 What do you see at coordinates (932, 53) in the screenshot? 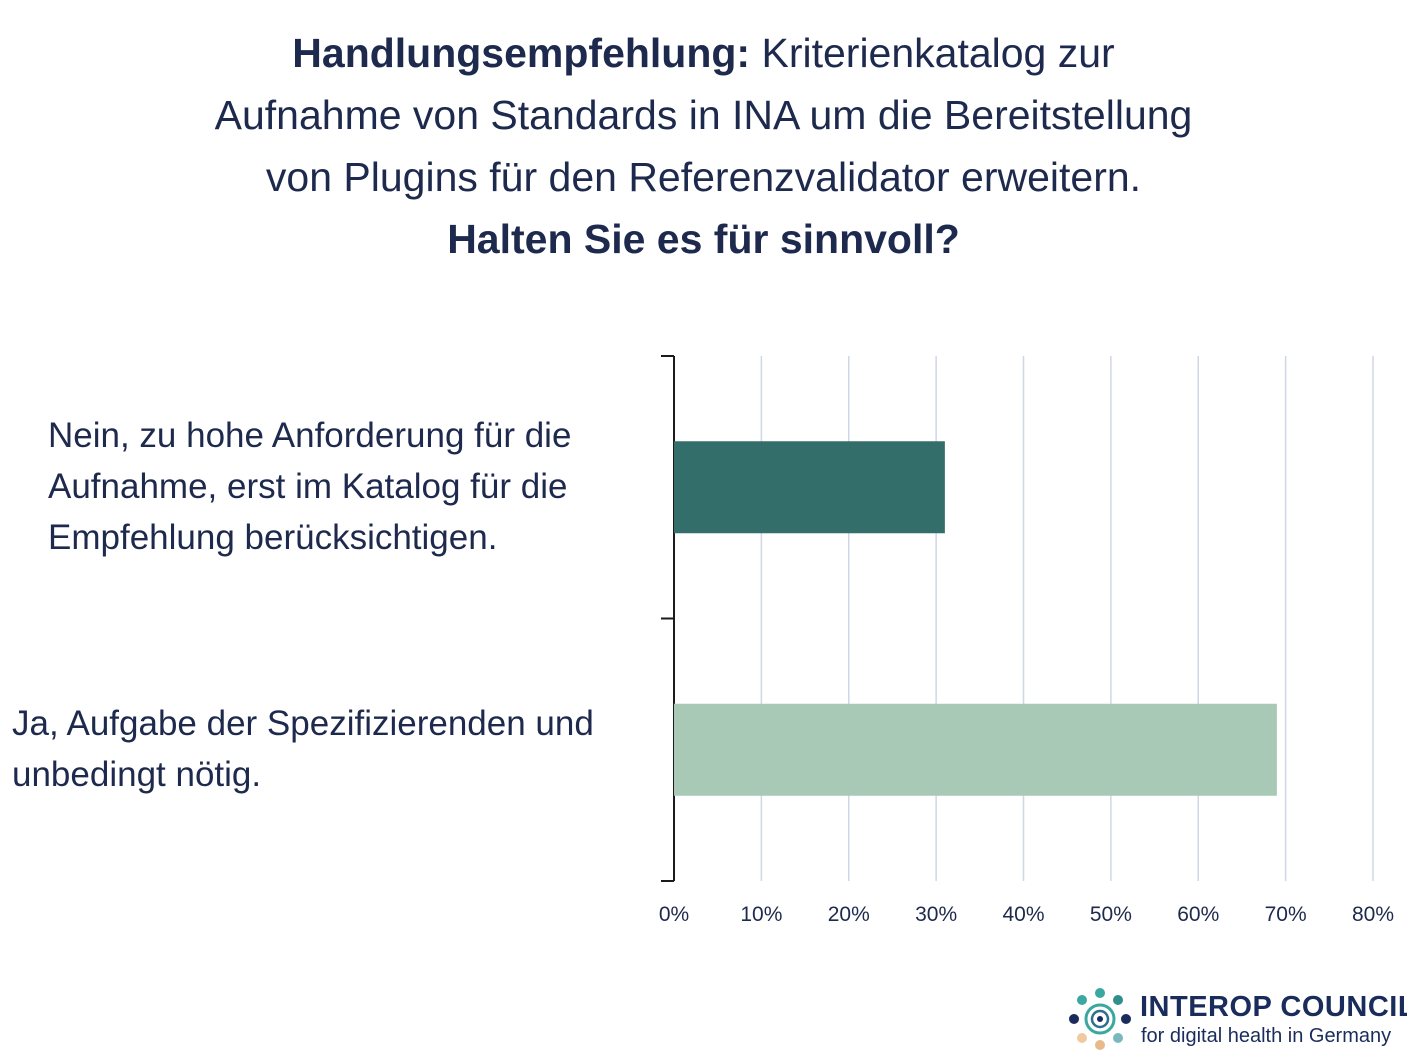
I see `title-line-1-rest: Kriterienkatalog zur` at bounding box center [932, 53].